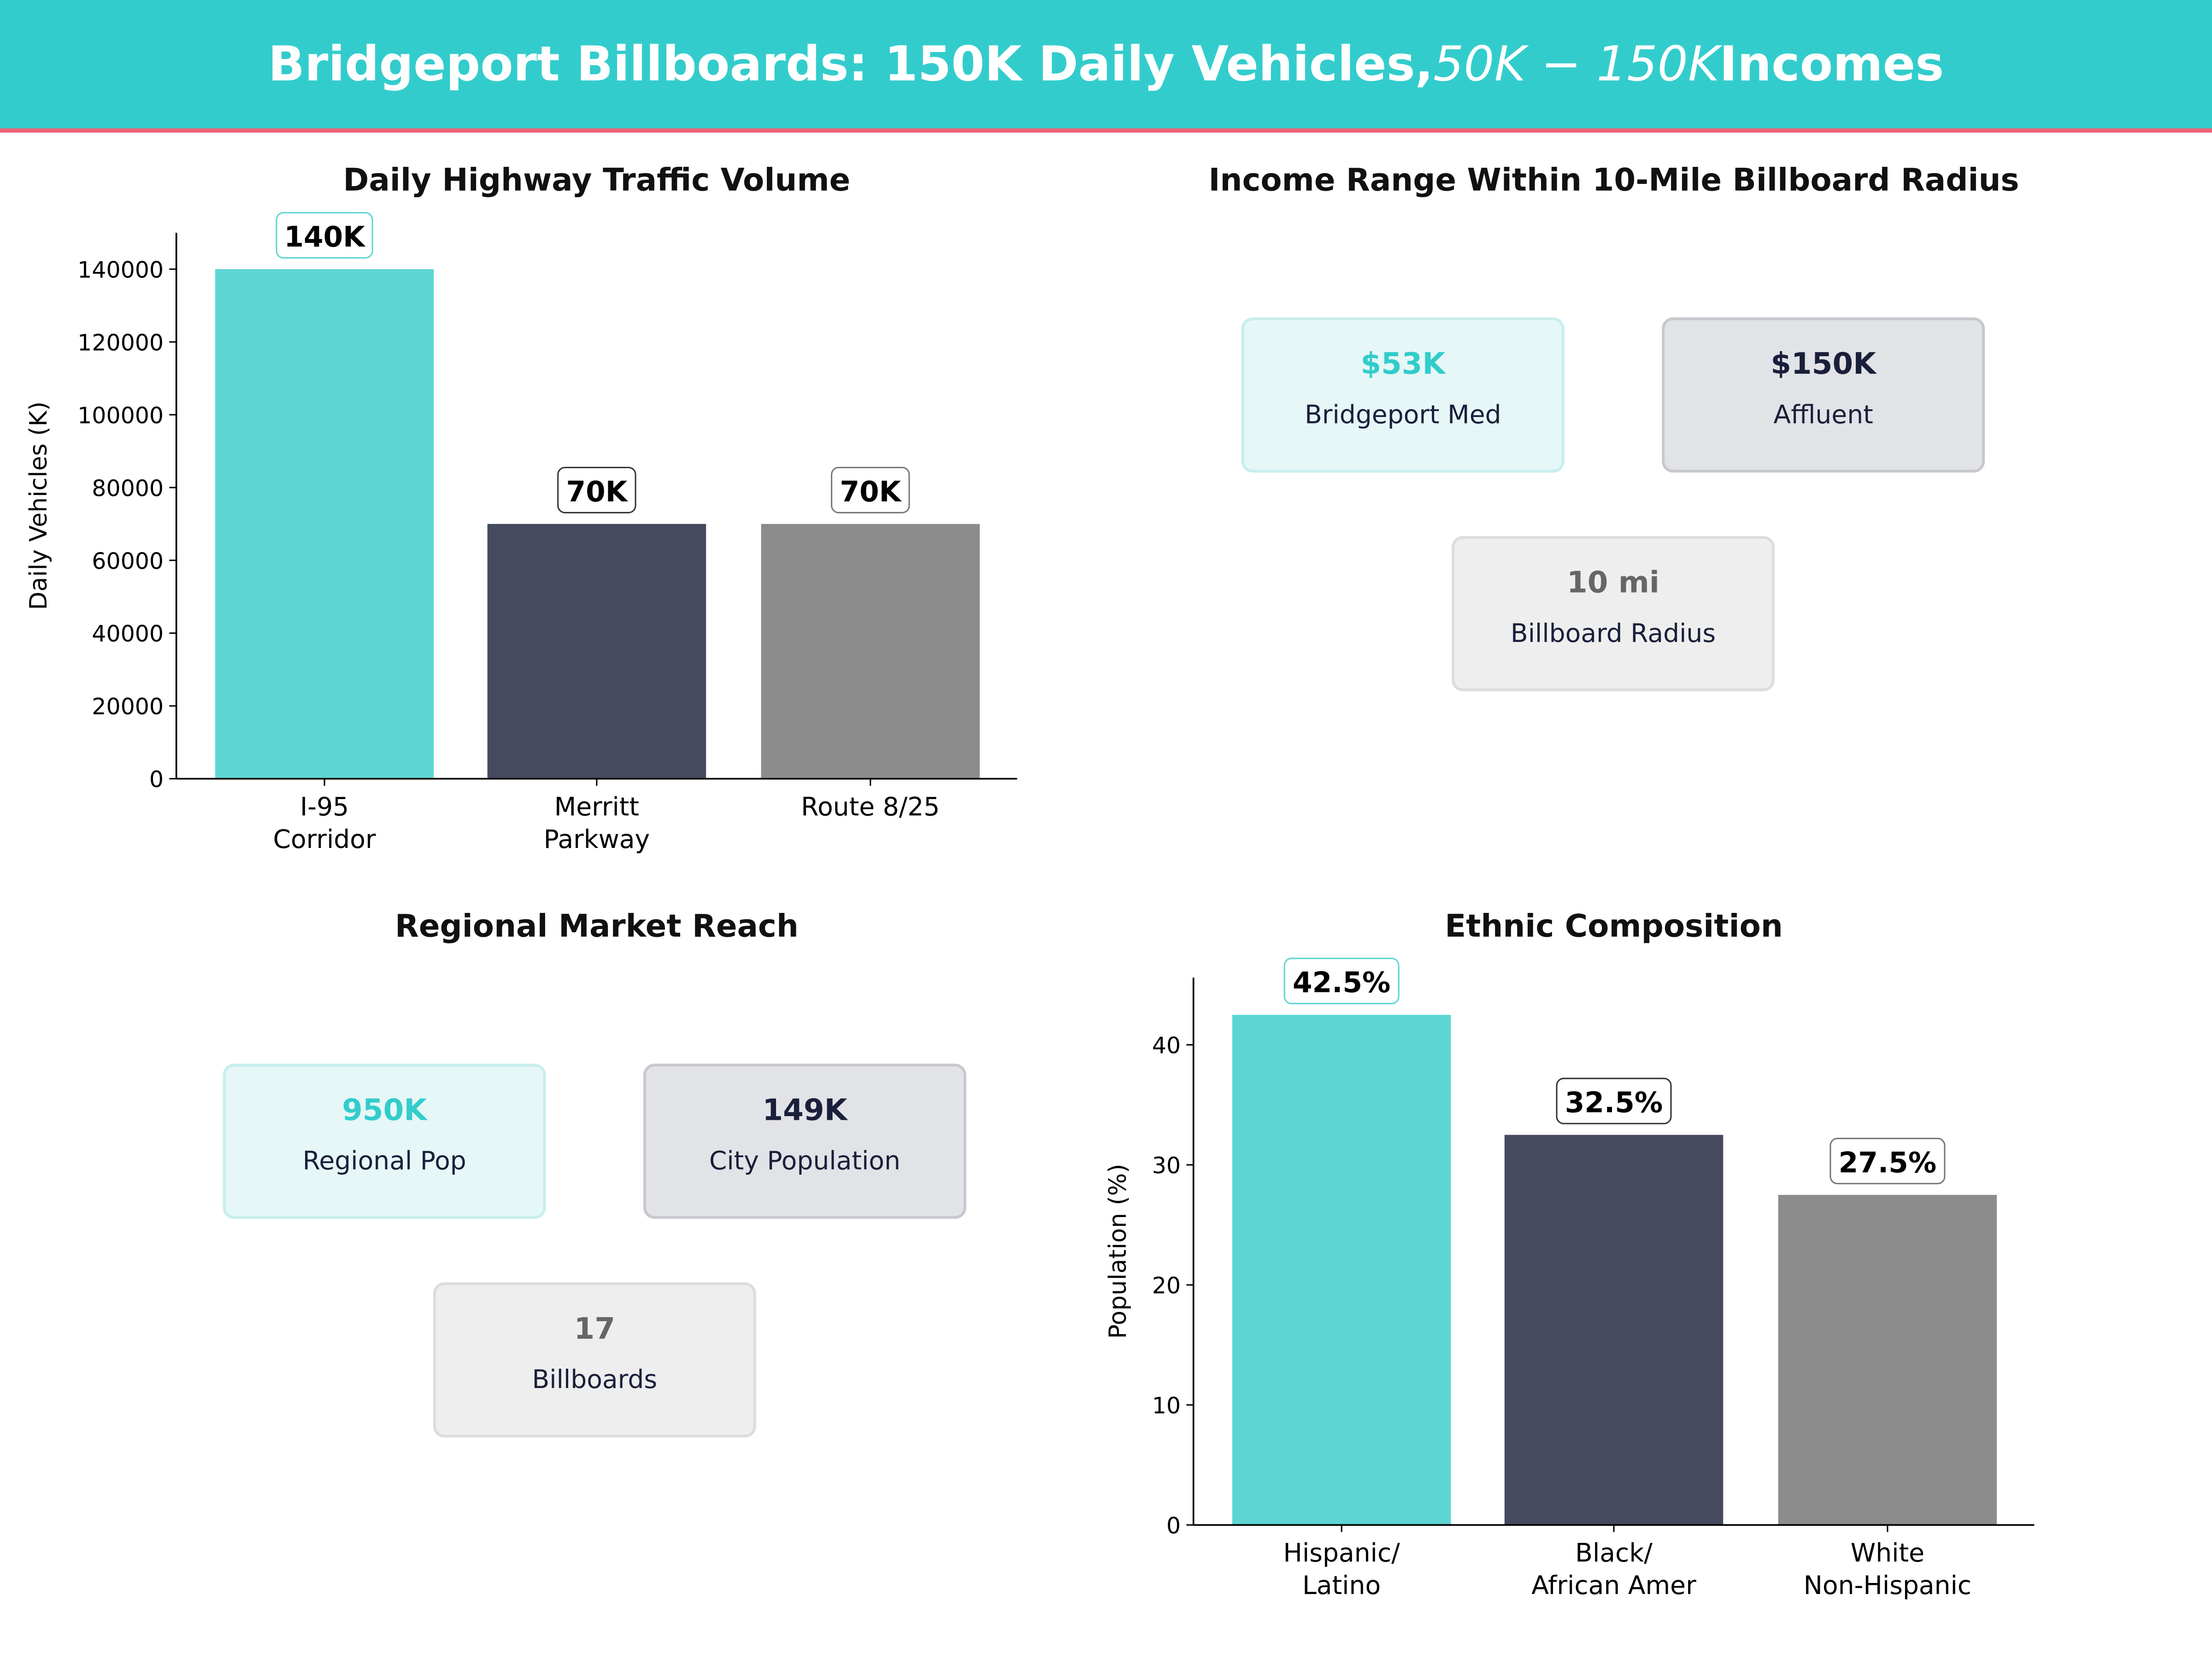  Describe the element at coordinates (384, 1110) in the screenshot. I see `card-value: 950K` at that location.